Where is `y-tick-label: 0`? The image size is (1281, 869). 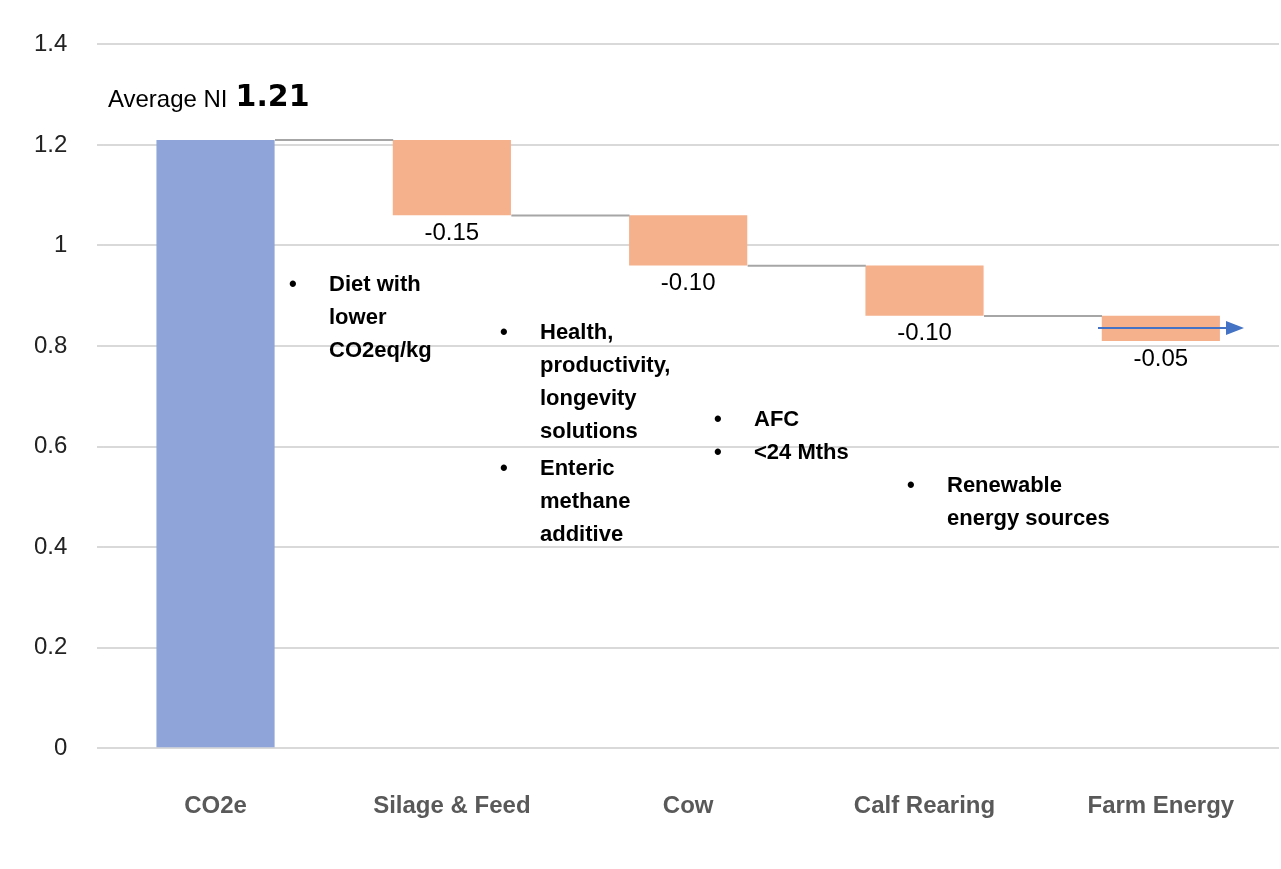
y-tick-label: 0 is located at coordinates (61, 746).